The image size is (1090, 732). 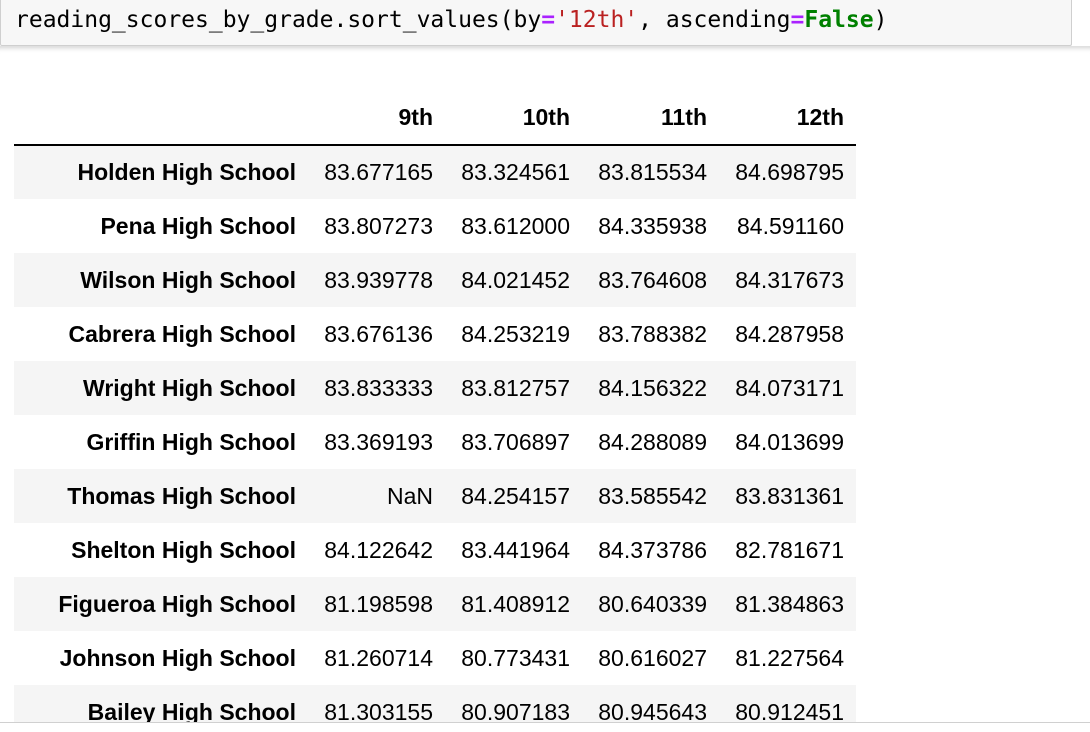 What do you see at coordinates (652, 279) in the screenshot?
I see `table-cell: 83.764608` at bounding box center [652, 279].